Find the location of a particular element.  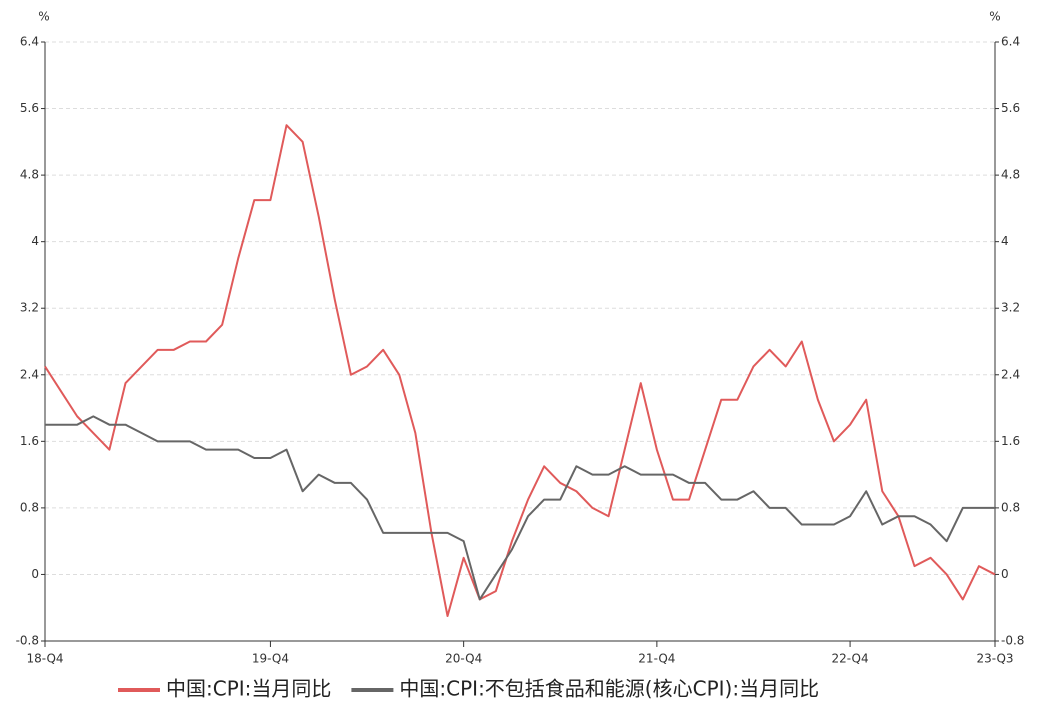

y2-tick-label: 4 is located at coordinates (1005, 241).